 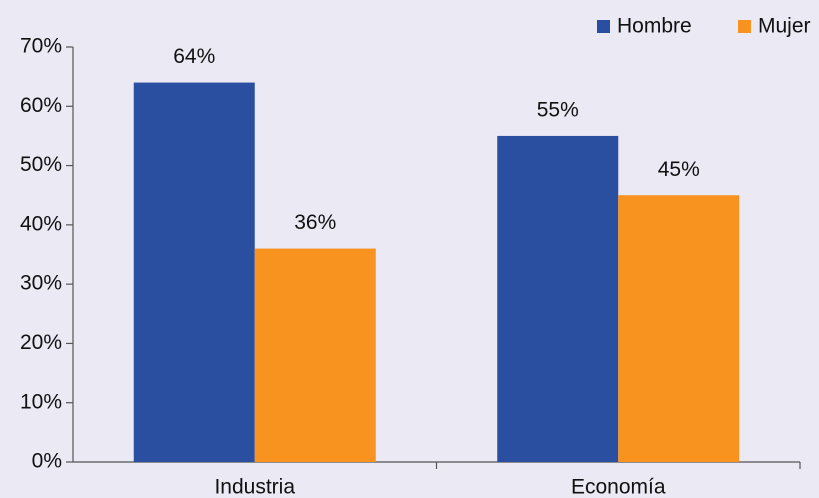 What do you see at coordinates (784, 26) in the screenshot?
I see `legend-label: Mujer` at bounding box center [784, 26].